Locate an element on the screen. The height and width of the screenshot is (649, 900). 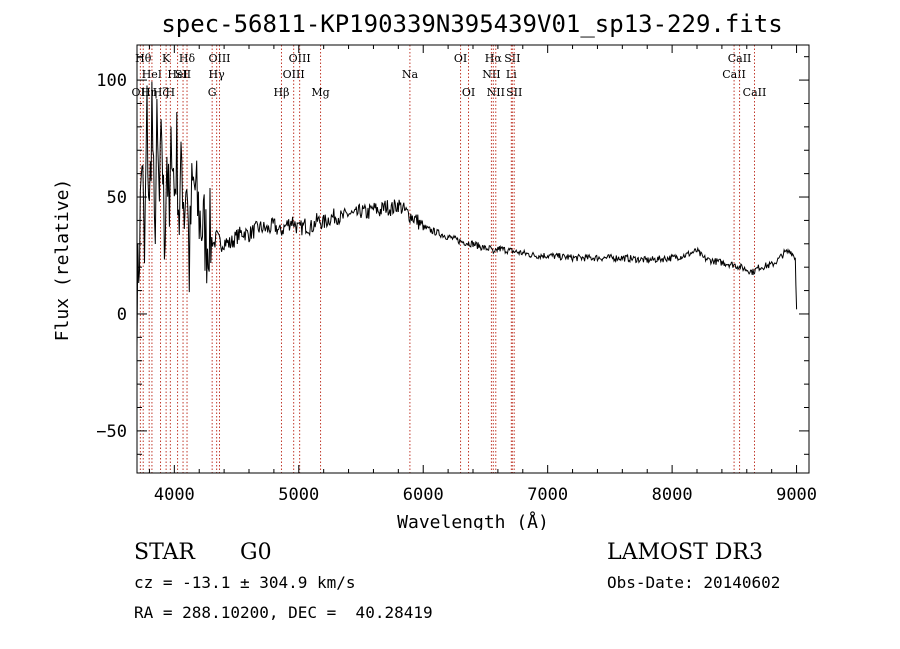
line-label-25: SII is located at coordinates (514, 92).